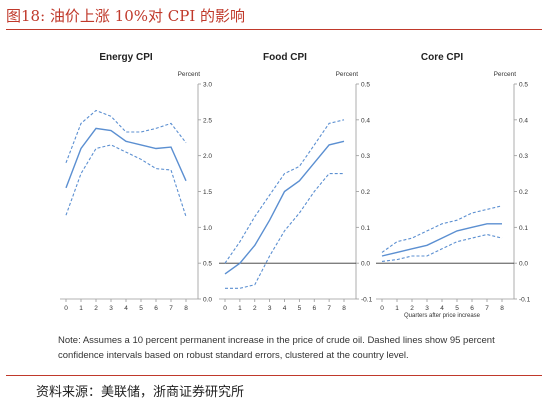 The width and height of the screenshot is (548, 402). Describe the element at coordinates (442, 316) in the screenshot. I see `x-axis-title: Quarters after price increase` at that location.